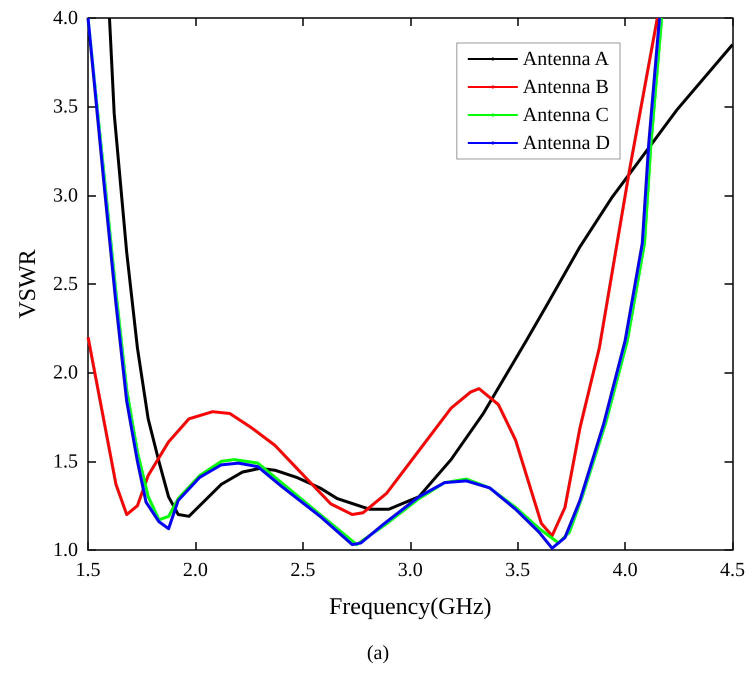 Image resolution: width=756 pixels, height=673 pixels. I want to click on x-axis-title: Frequency(GHz), so click(410, 607).